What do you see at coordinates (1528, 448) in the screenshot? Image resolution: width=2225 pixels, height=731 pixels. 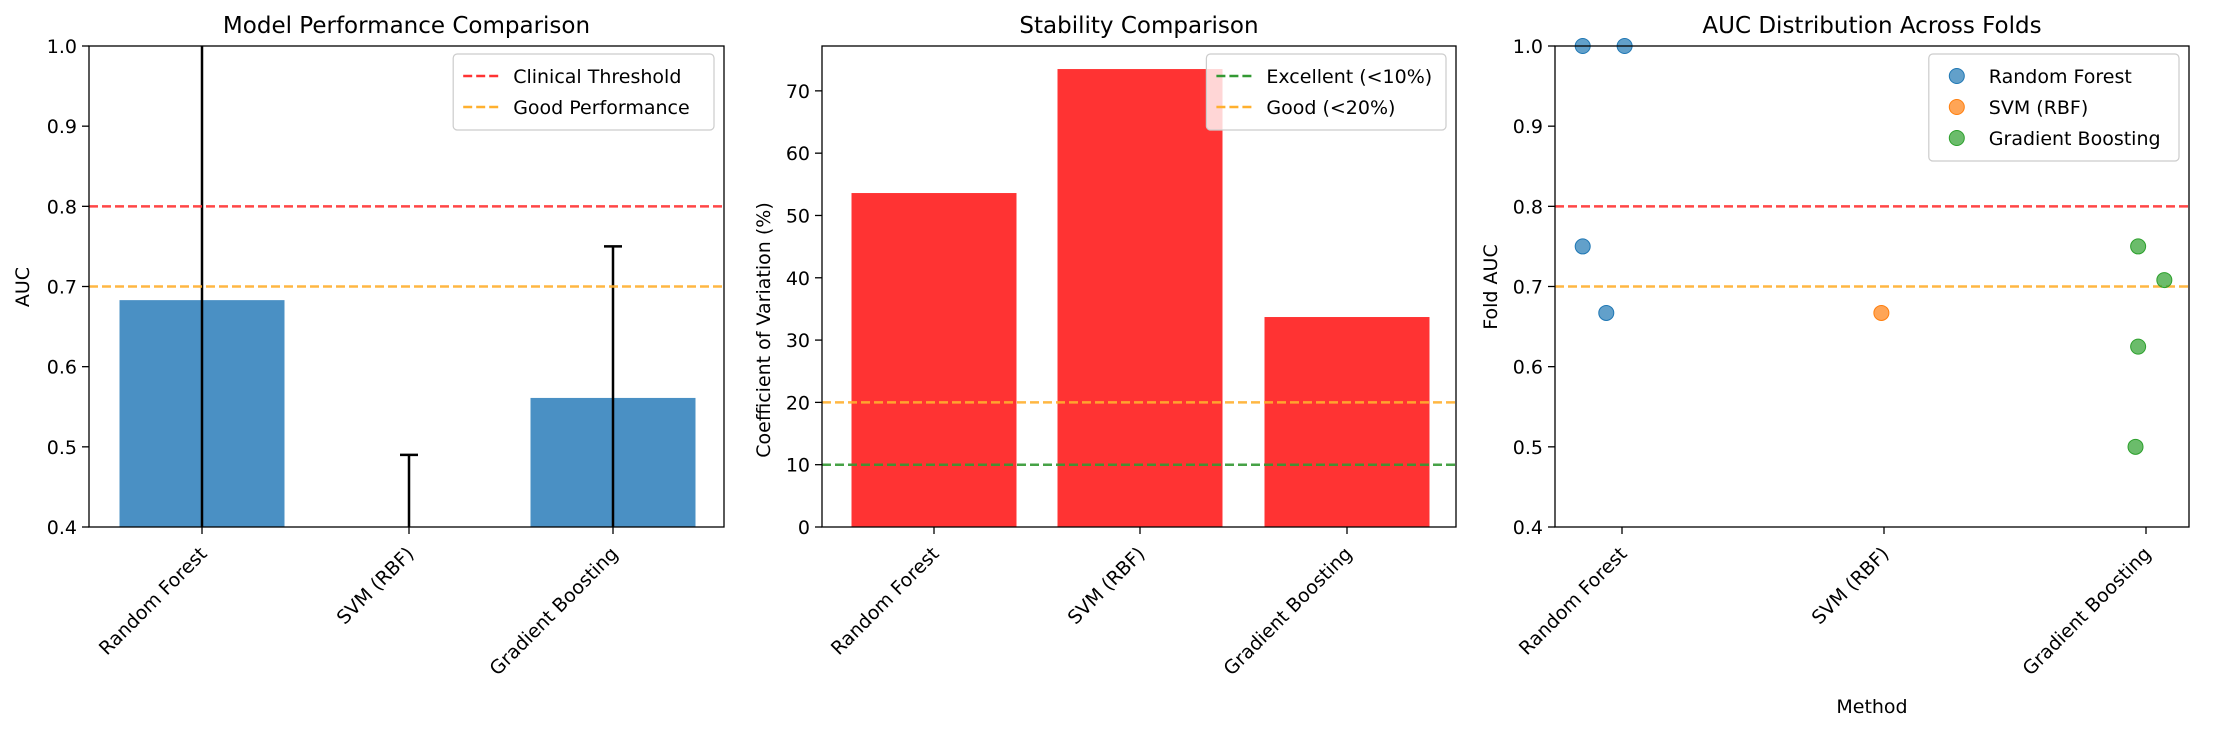 I see `chart-2-ytick-label: 0.5` at bounding box center [1528, 448].